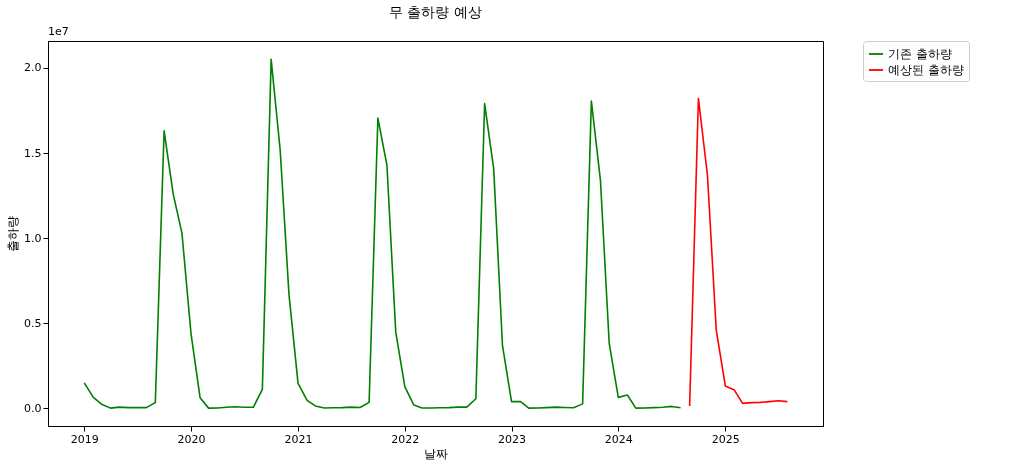 The height and width of the screenshot is (467, 1028). What do you see at coordinates (926, 70) in the screenshot?
I see `legend-label: 예상된 출하량` at bounding box center [926, 70].